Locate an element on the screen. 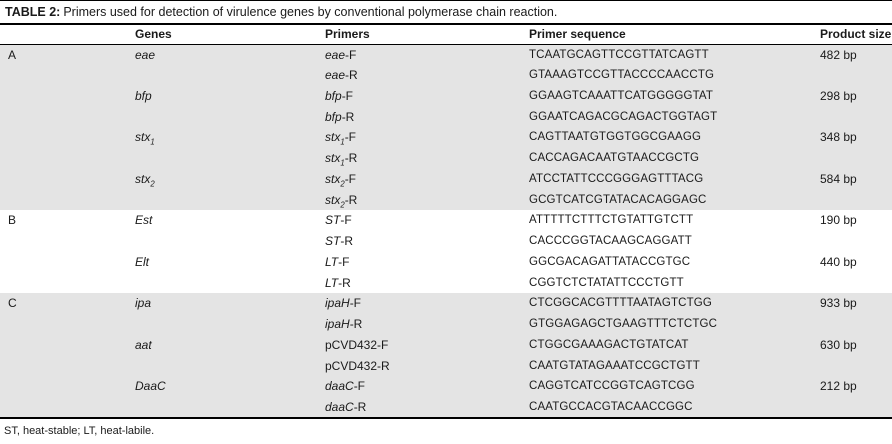  gene-cell: eae is located at coordinates (145, 54).